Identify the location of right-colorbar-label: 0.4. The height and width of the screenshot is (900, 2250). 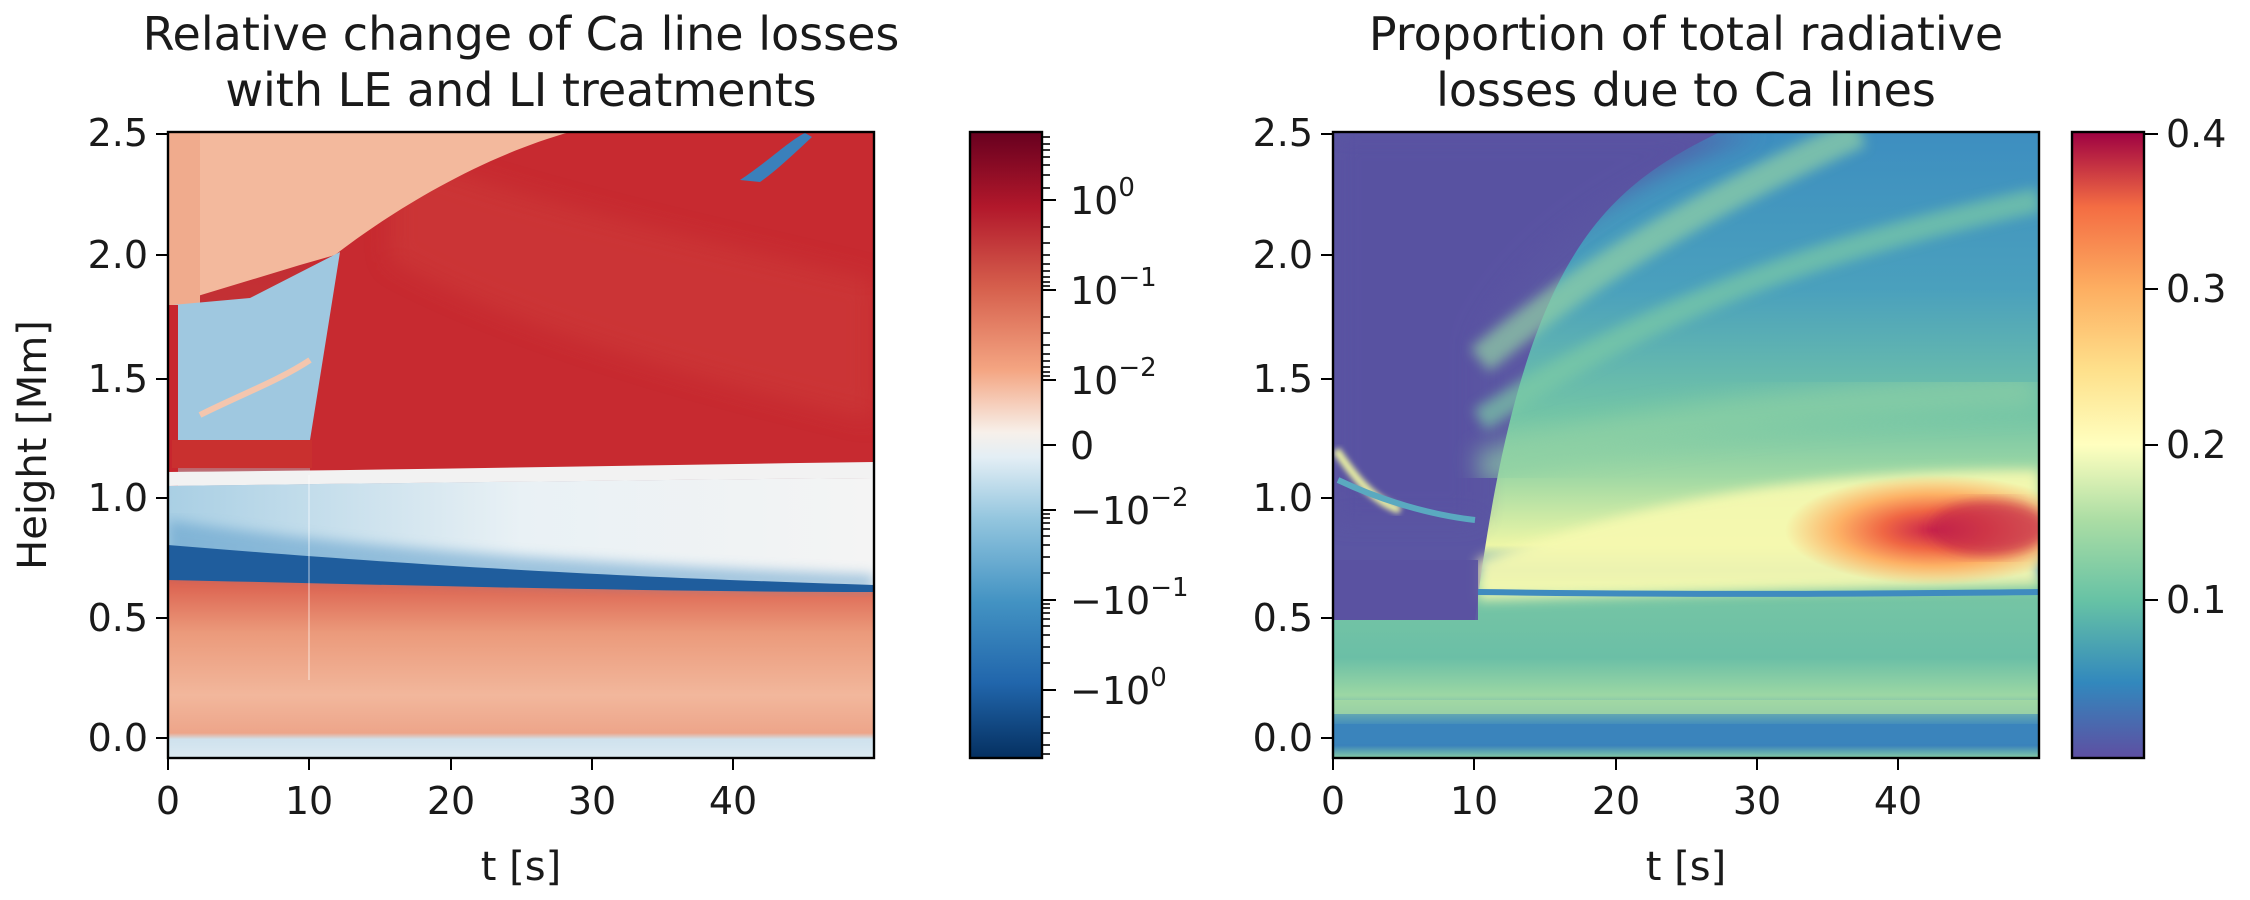
(2196, 134).